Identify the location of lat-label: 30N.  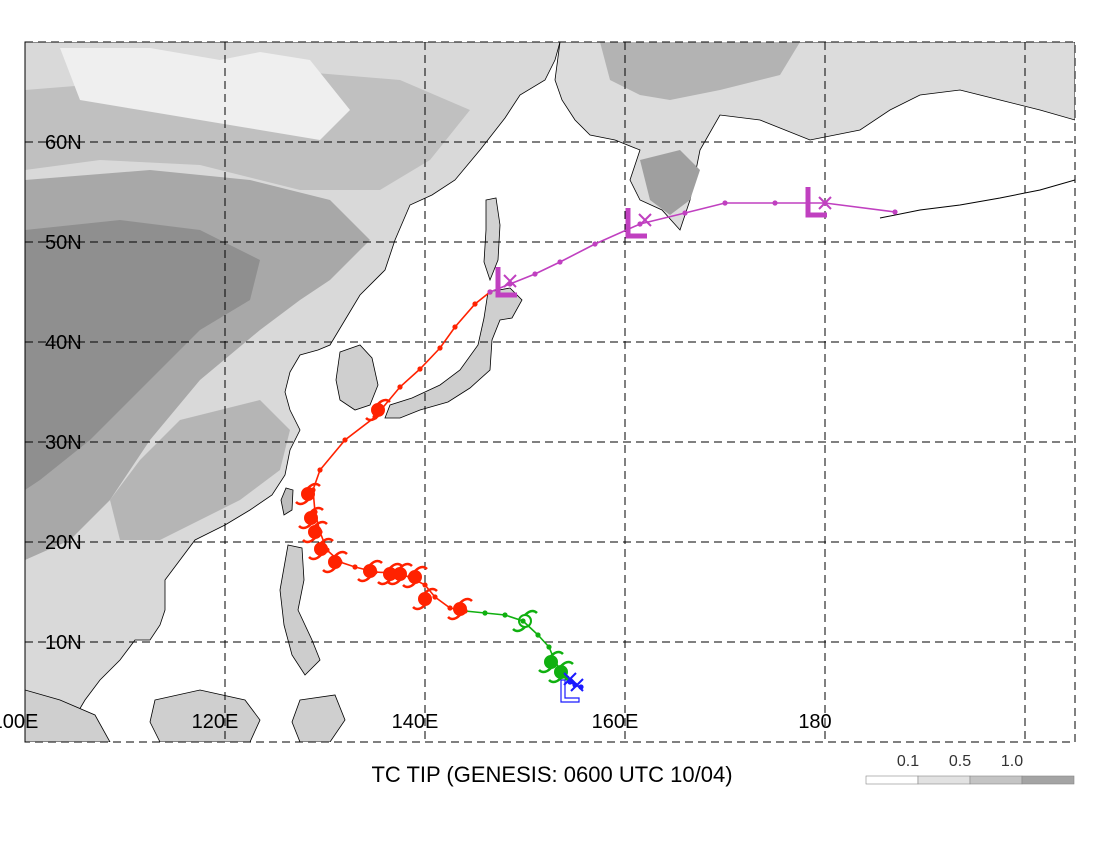
(63, 443).